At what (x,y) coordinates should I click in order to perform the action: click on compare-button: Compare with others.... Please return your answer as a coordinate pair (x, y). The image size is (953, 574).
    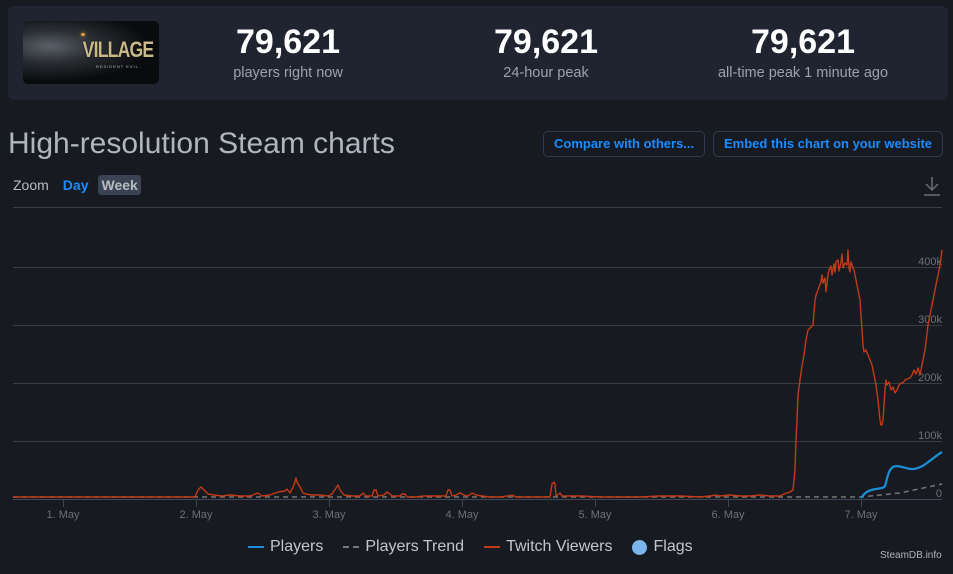
    Looking at the image, I should click on (624, 144).